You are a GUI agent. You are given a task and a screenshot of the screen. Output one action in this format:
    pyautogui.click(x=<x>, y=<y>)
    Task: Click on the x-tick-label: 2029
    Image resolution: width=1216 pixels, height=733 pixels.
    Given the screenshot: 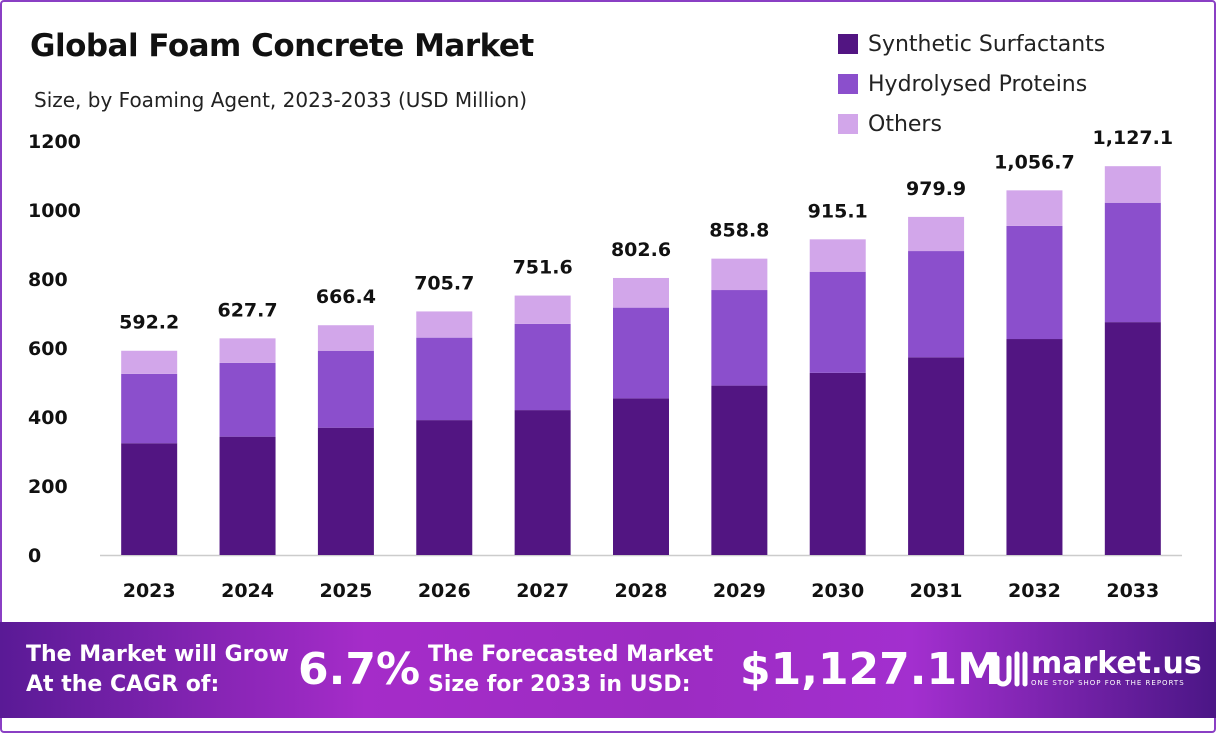 What is the action you would take?
    pyautogui.click(x=739, y=591)
    